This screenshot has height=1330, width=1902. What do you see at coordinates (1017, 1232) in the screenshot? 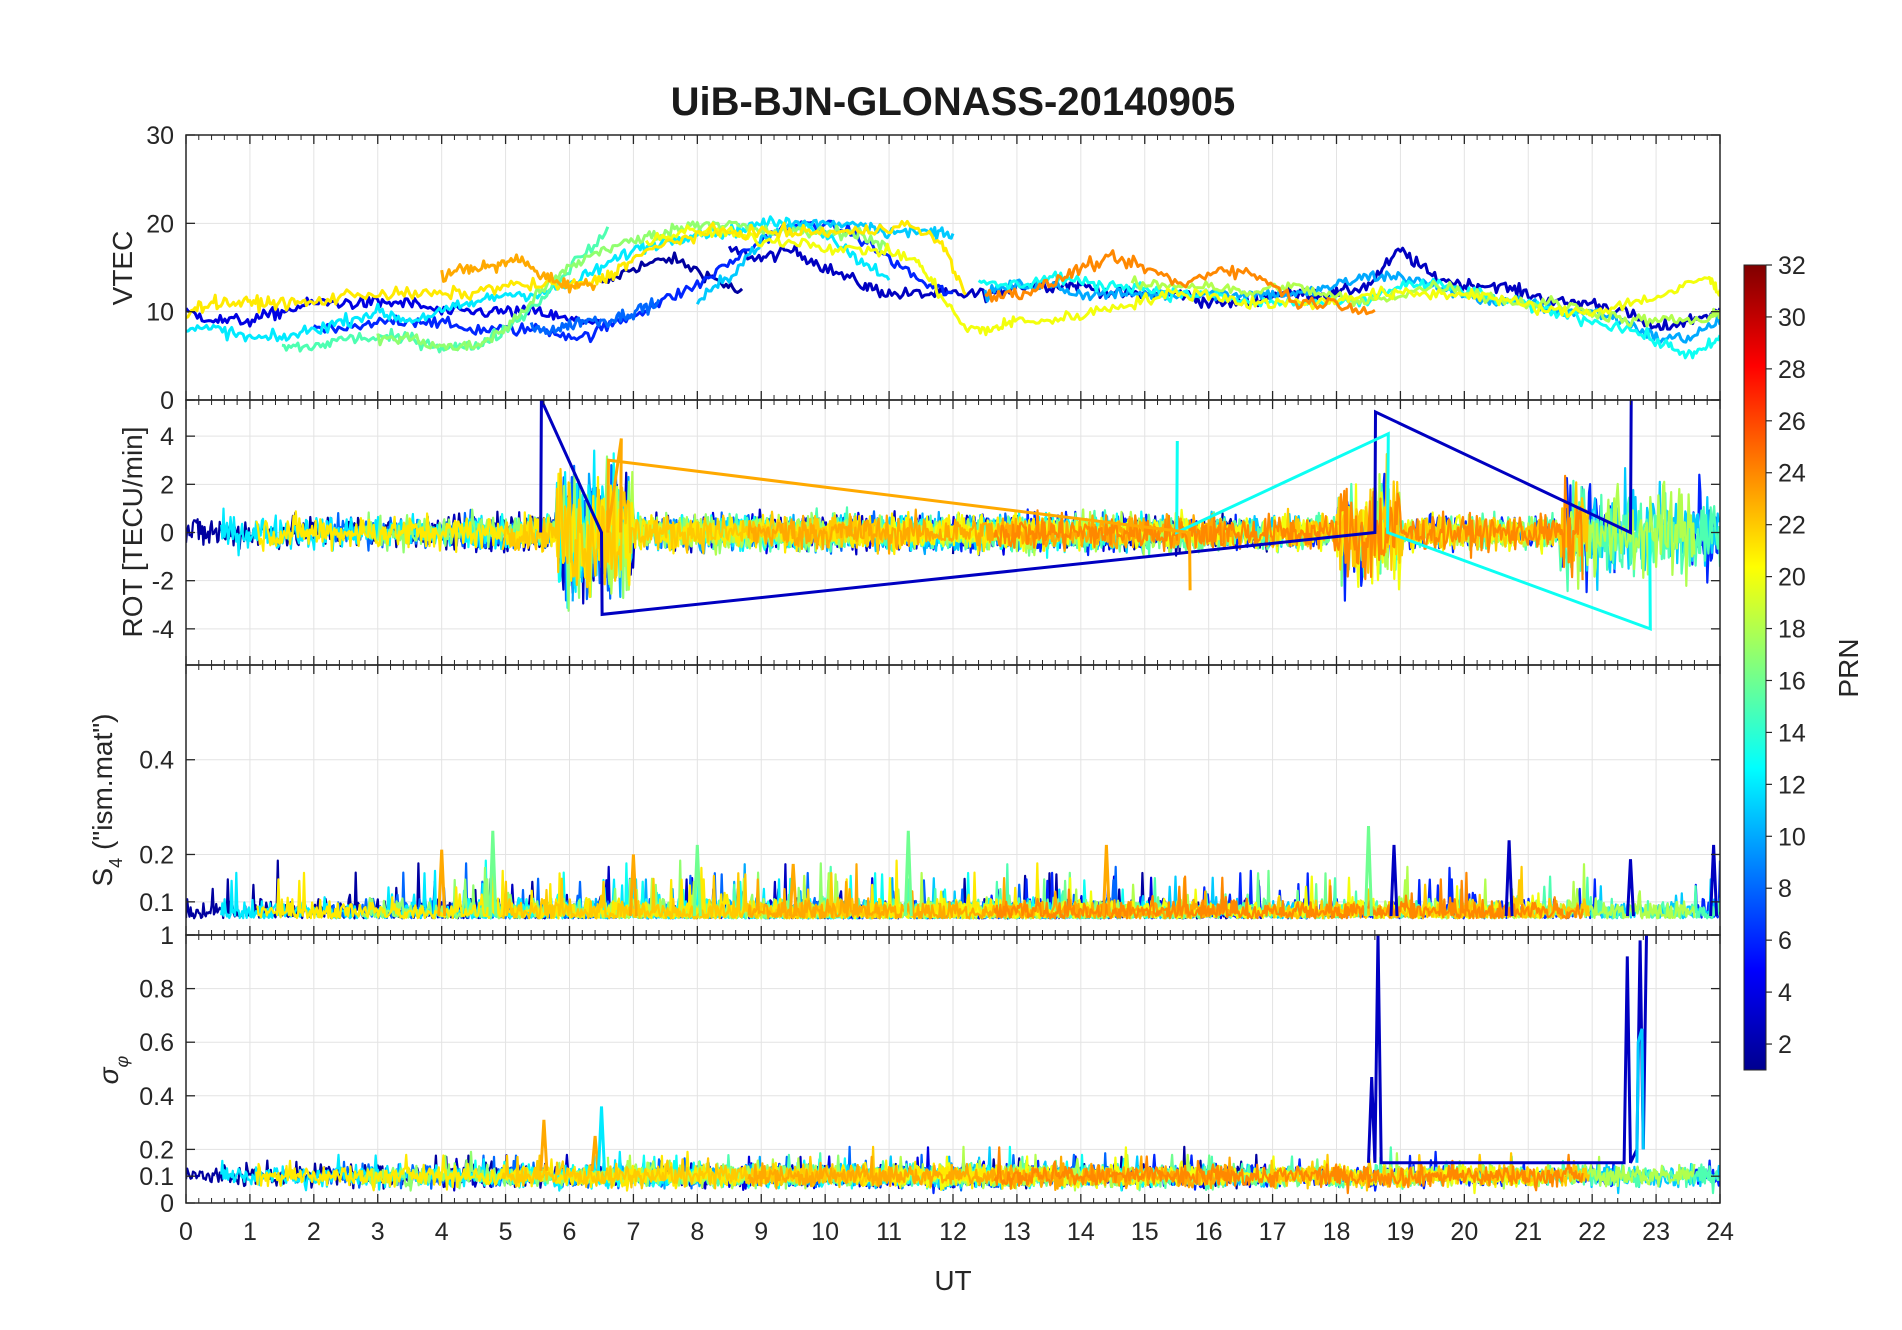
I see `x-tick-label: 13` at bounding box center [1017, 1232].